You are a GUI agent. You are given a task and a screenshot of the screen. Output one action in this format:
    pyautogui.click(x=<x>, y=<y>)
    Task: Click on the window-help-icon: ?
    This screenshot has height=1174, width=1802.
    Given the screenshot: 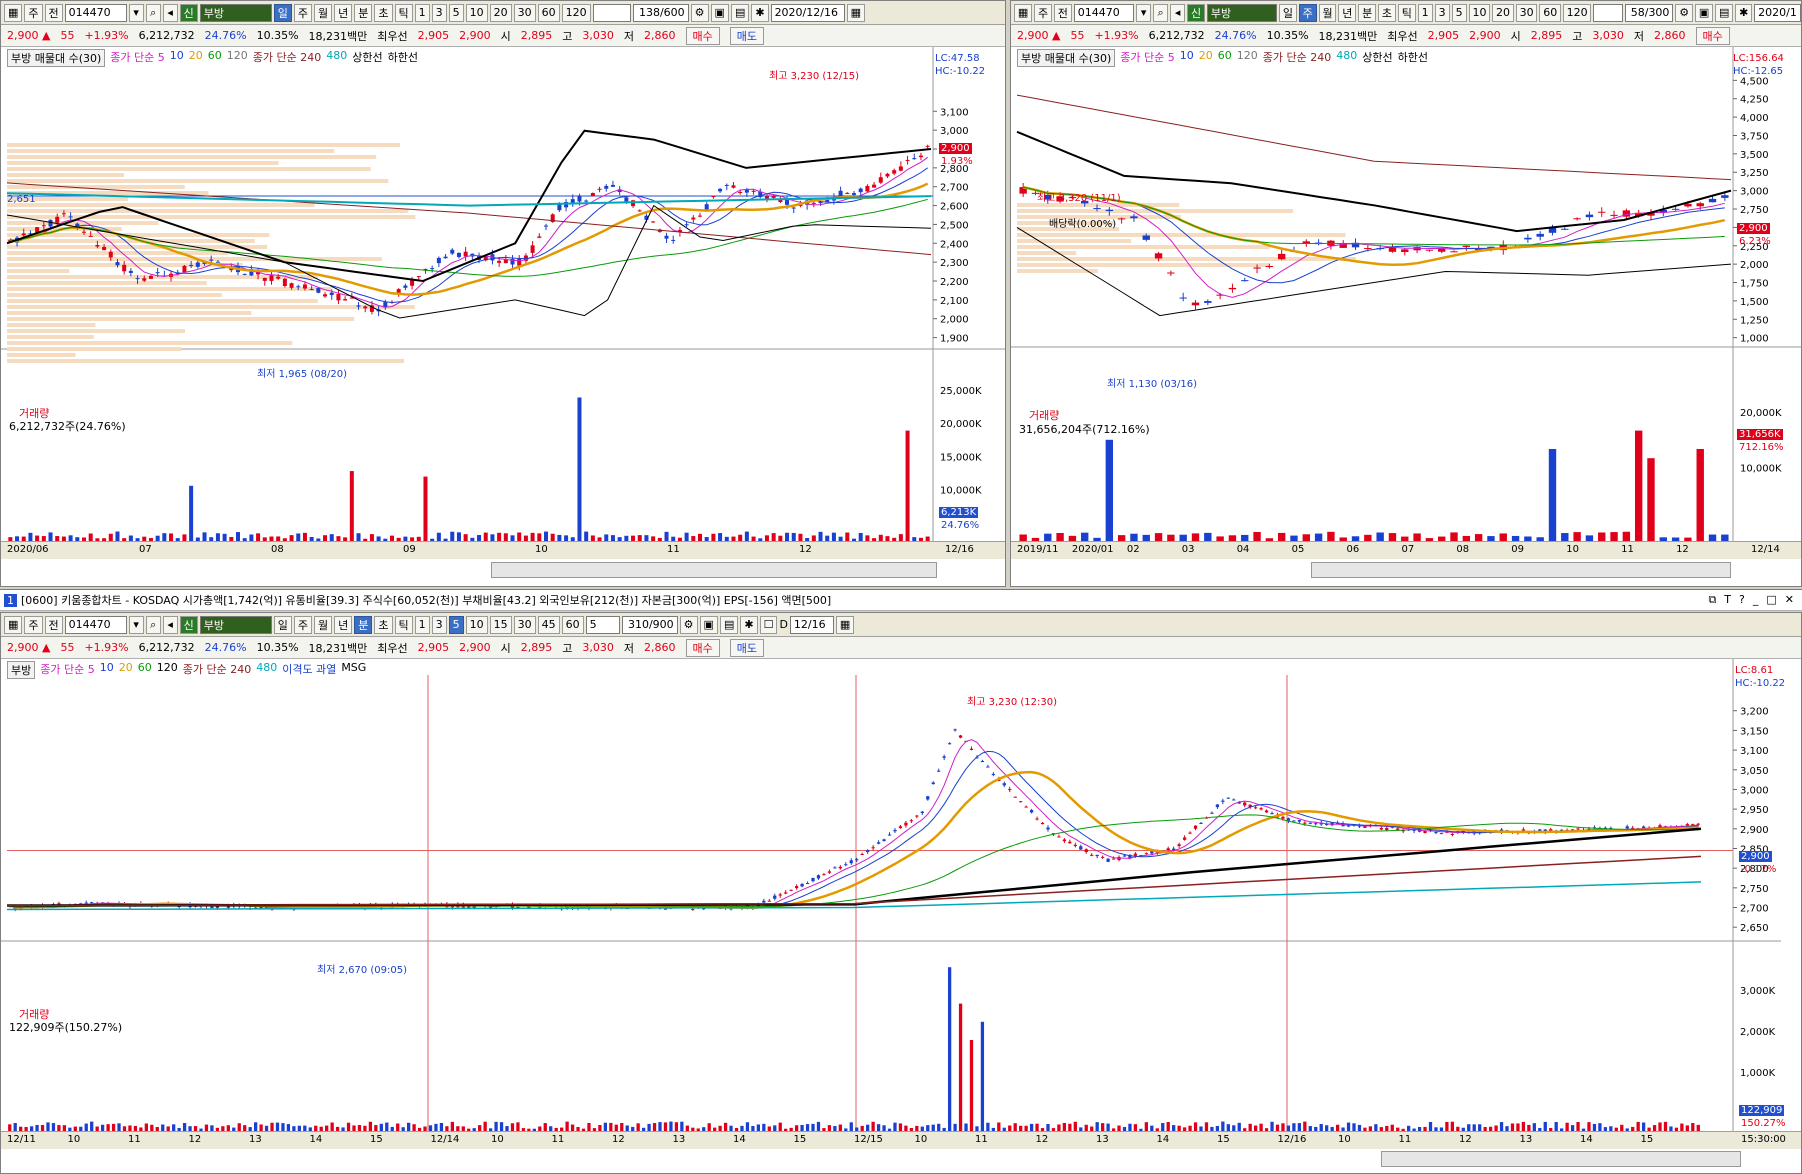 What is the action you would take?
    pyautogui.click(x=1742, y=599)
    